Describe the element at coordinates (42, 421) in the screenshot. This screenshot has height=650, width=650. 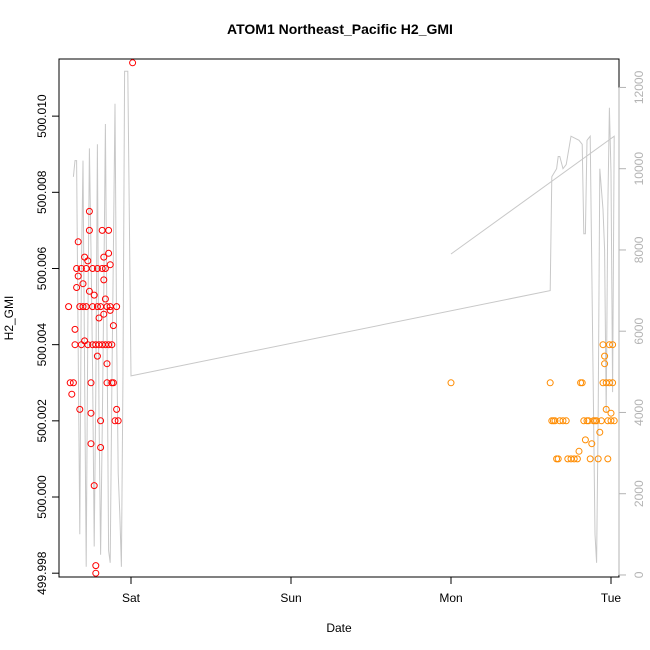
I see `y-tick-label-2: 500.002` at that location.